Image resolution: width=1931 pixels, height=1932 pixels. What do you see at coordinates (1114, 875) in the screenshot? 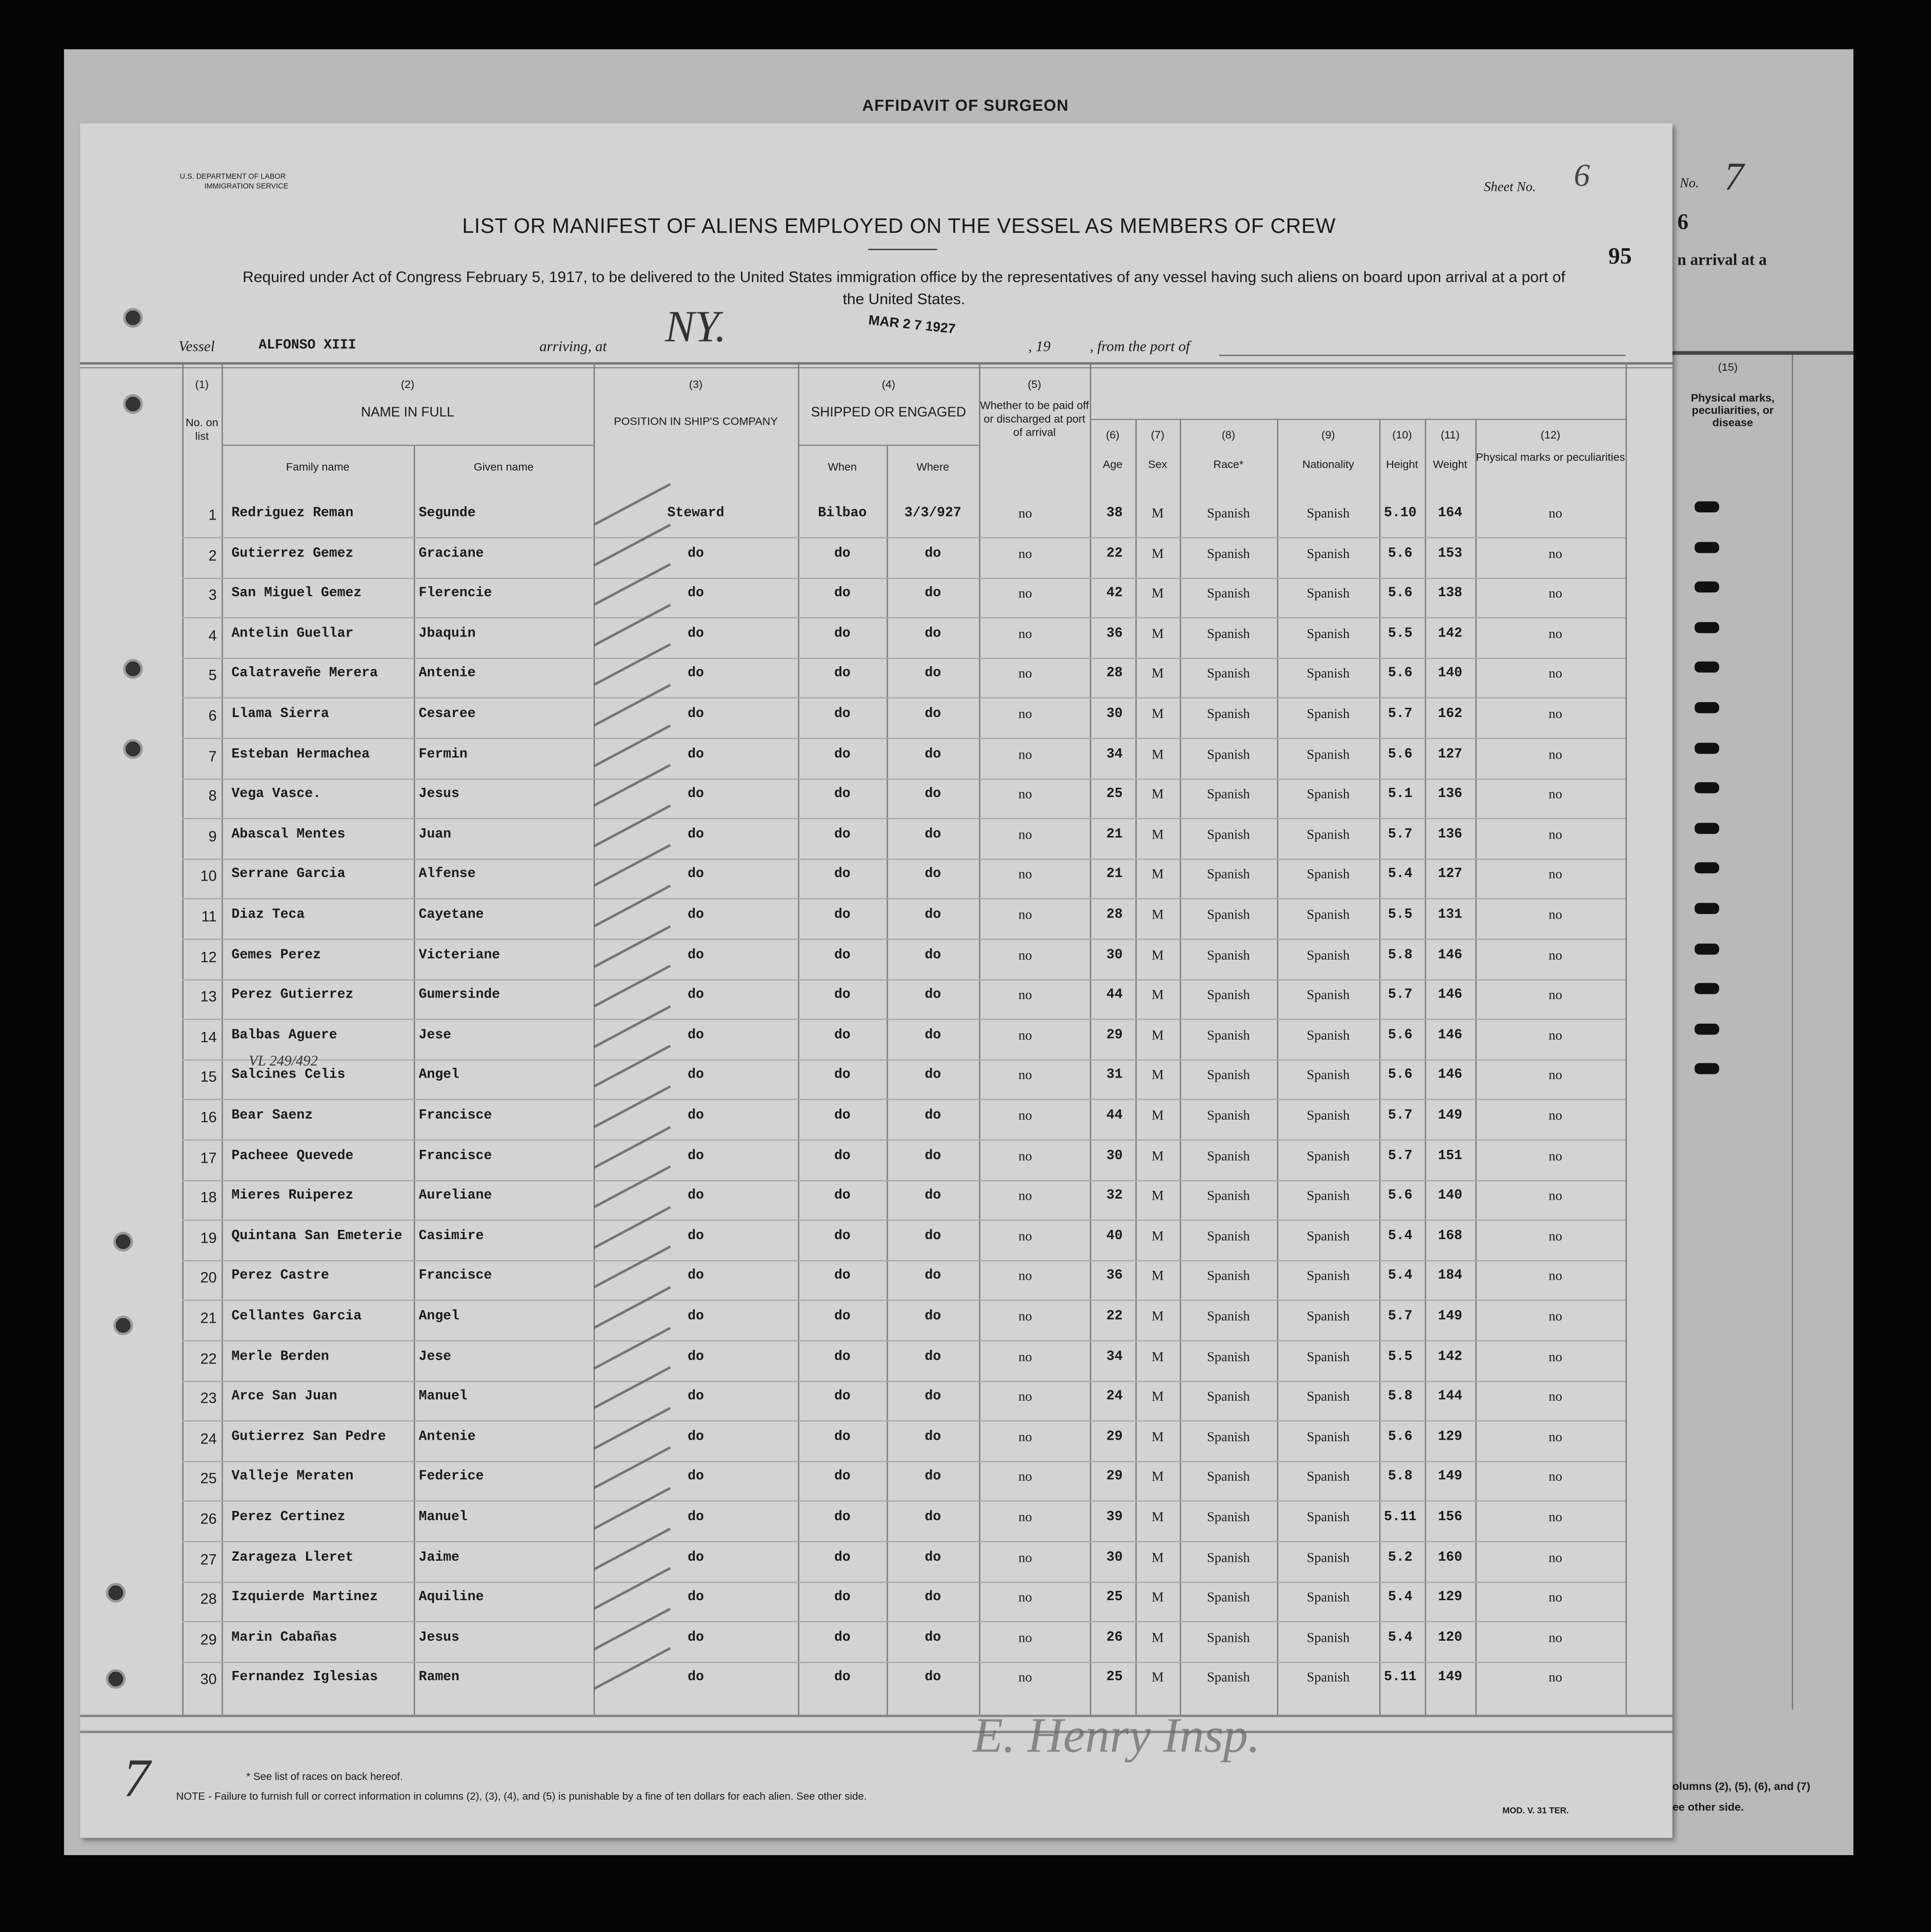
I see `age: 21` at bounding box center [1114, 875].